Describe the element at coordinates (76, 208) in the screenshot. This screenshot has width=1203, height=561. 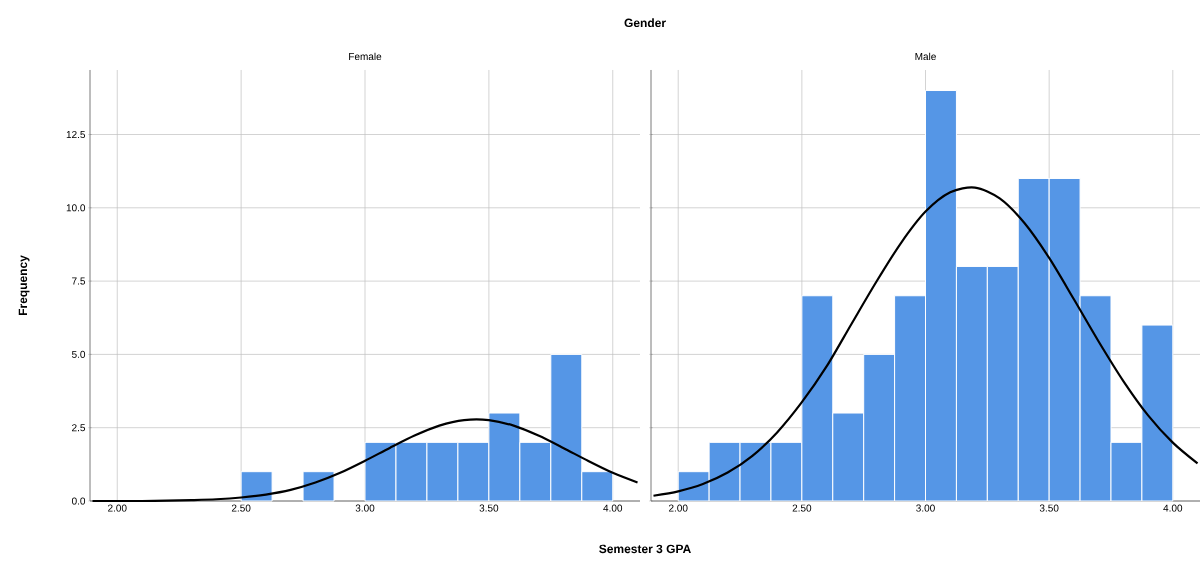
I see `y-tick-label: 10.0` at that location.